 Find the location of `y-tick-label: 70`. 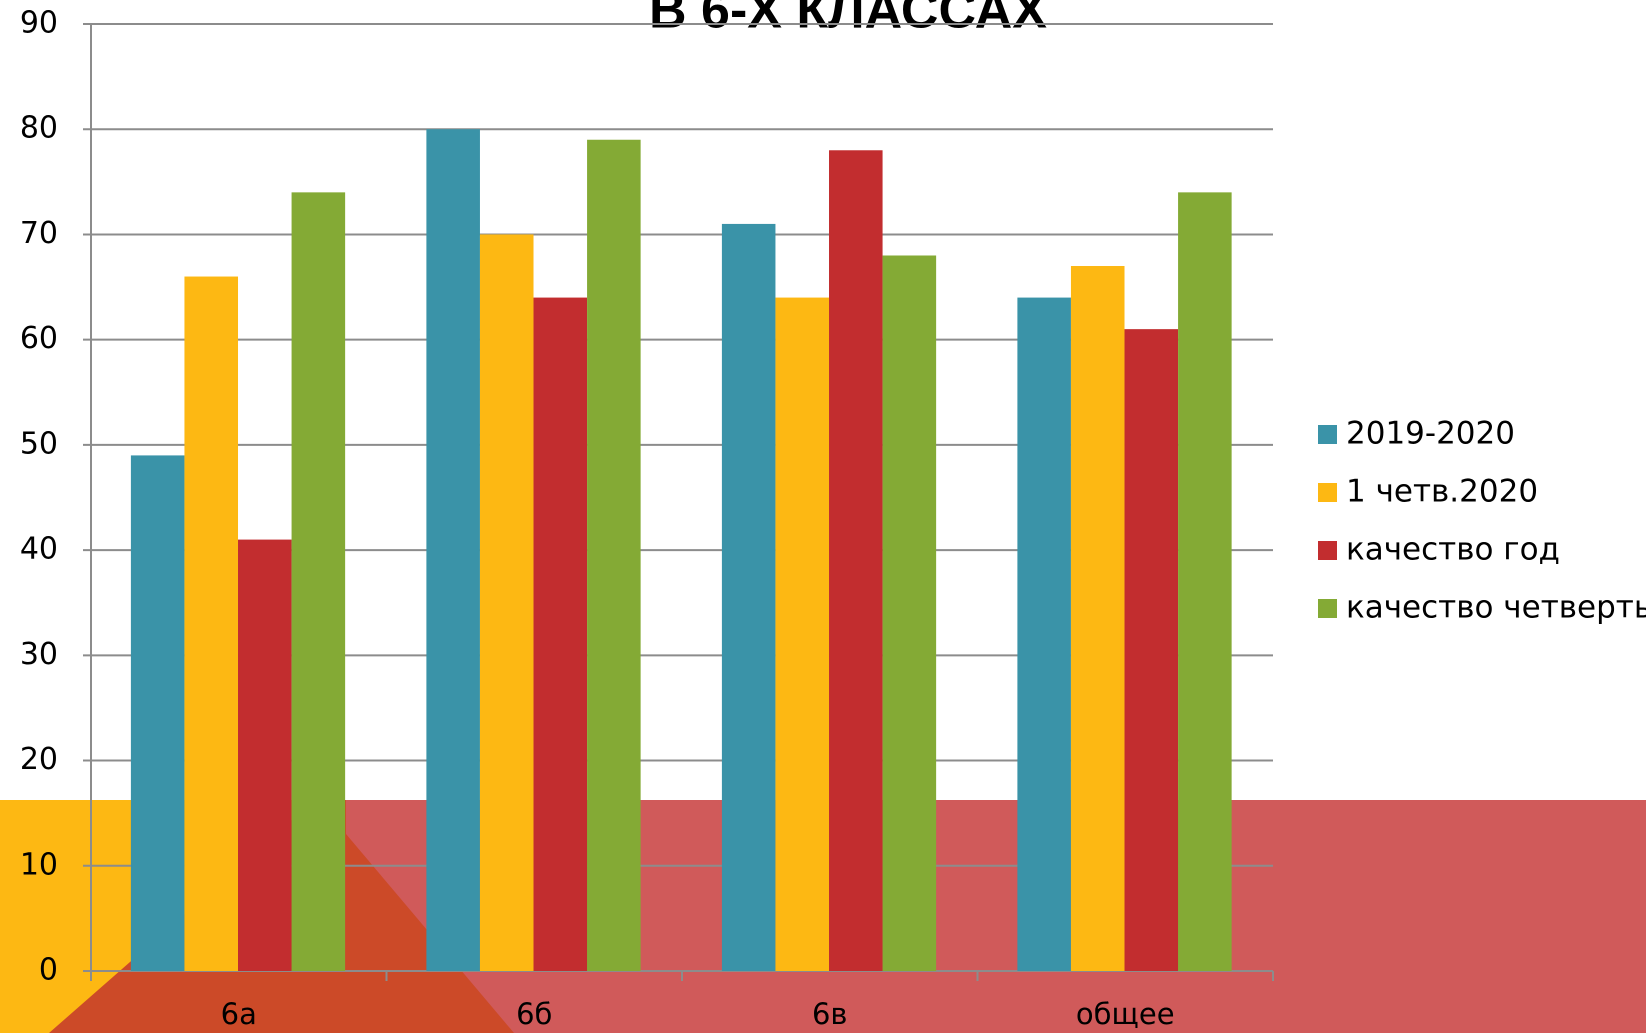

y-tick-label: 70 is located at coordinates (39, 233).